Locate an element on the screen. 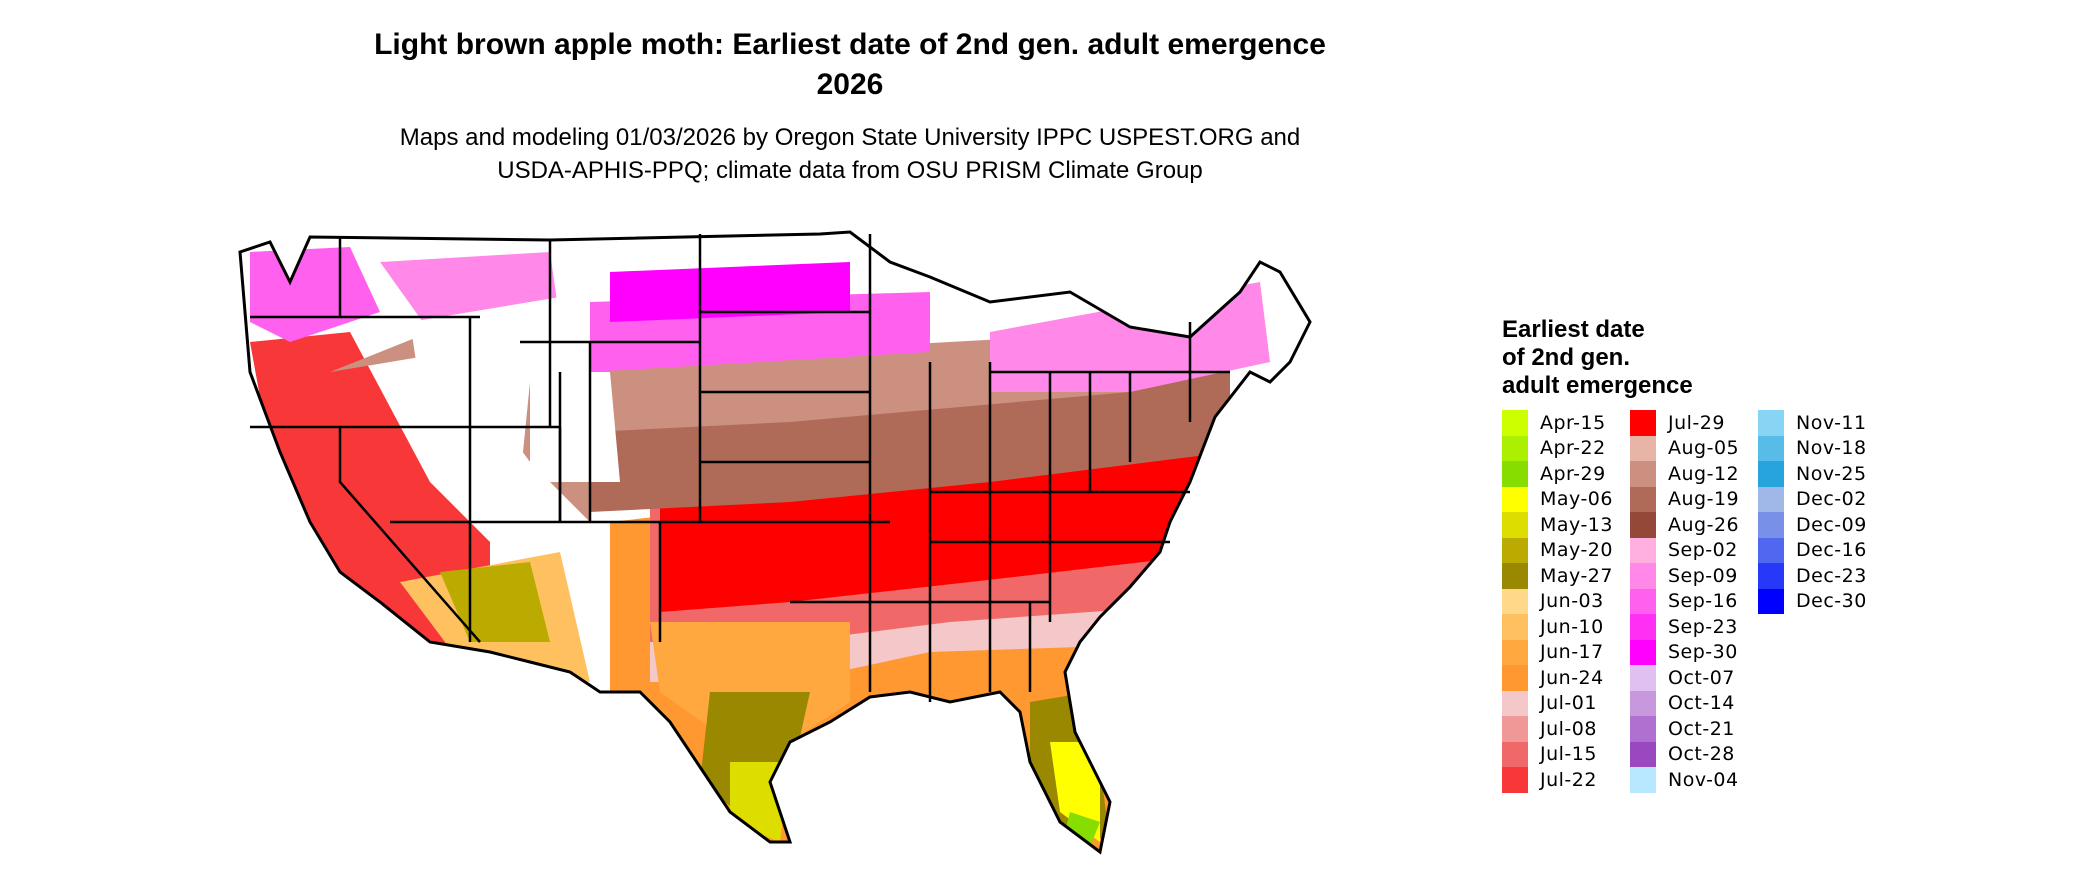 The width and height of the screenshot is (2100, 892). legend-label: Aug-26 is located at coordinates (1704, 524).